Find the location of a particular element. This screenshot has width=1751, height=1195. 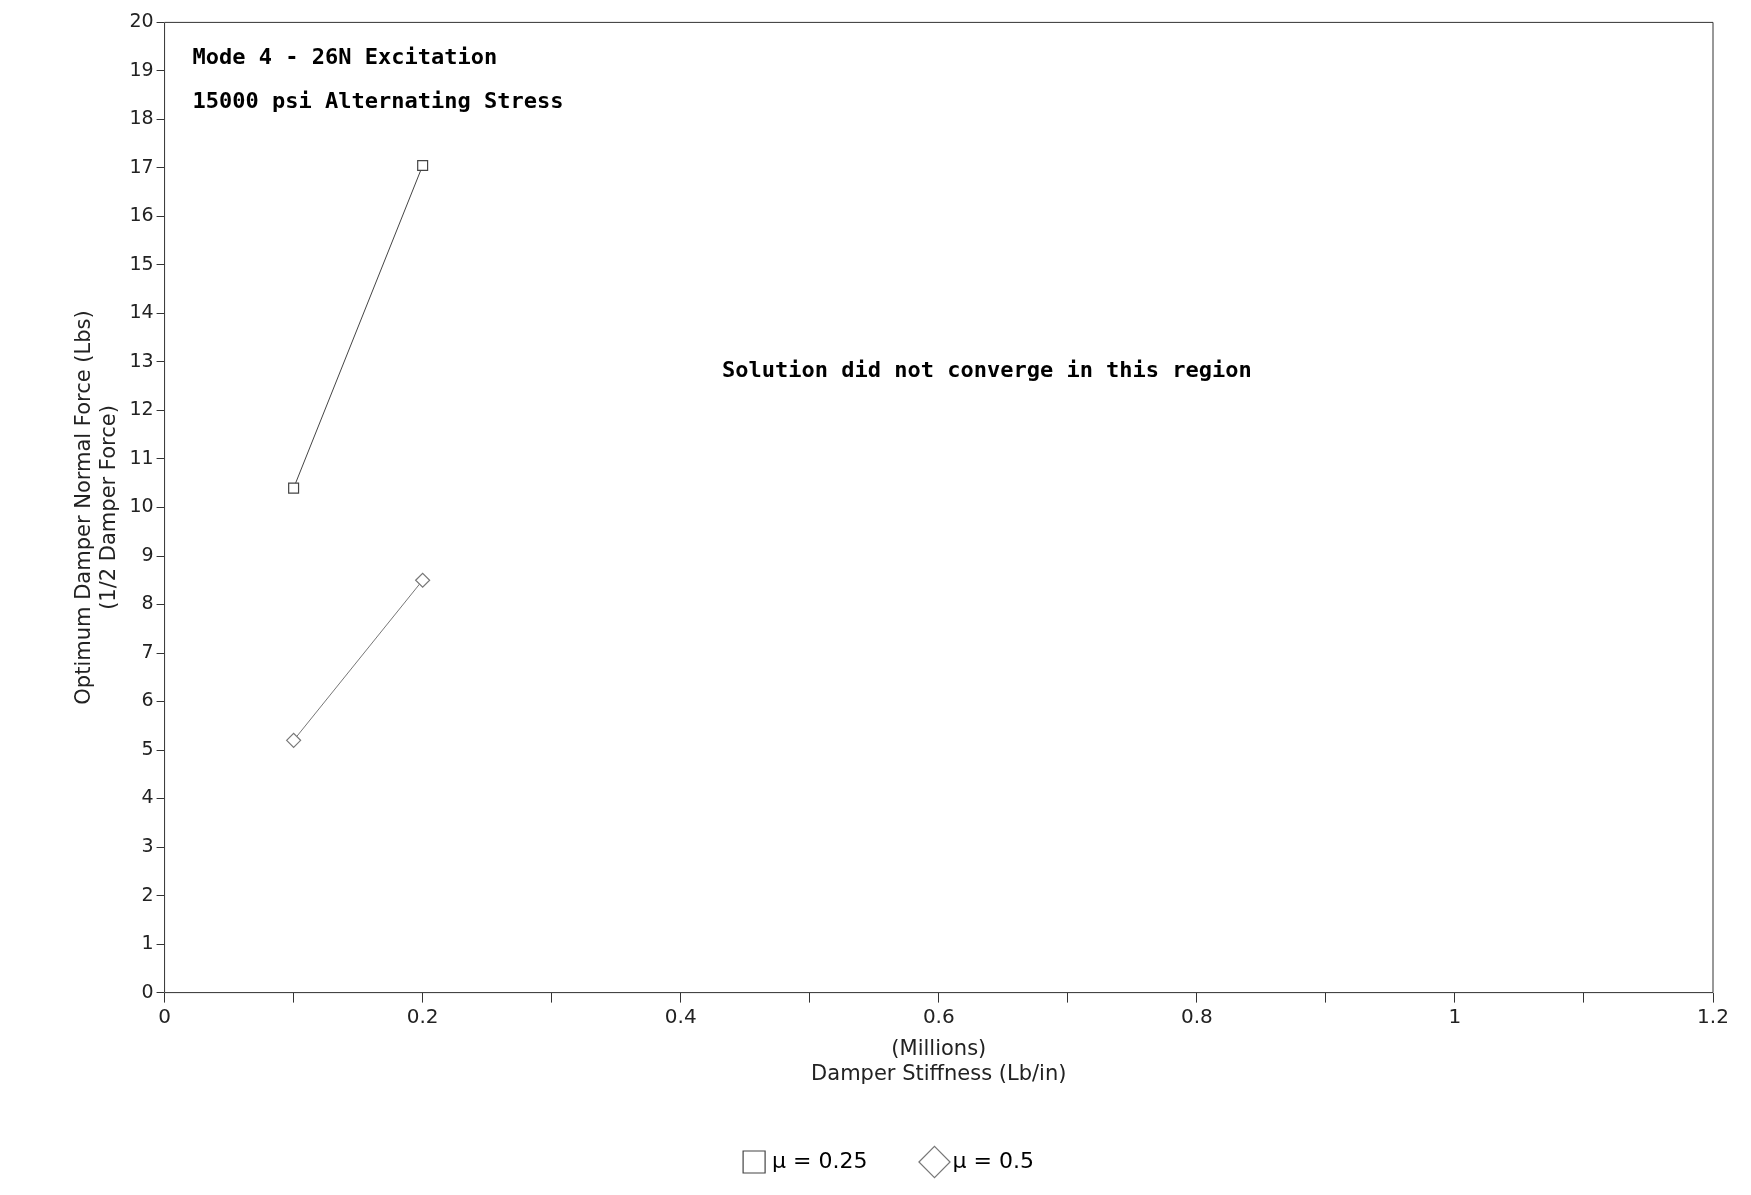

y-tick-label: 7 is located at coordinates (147, 650).